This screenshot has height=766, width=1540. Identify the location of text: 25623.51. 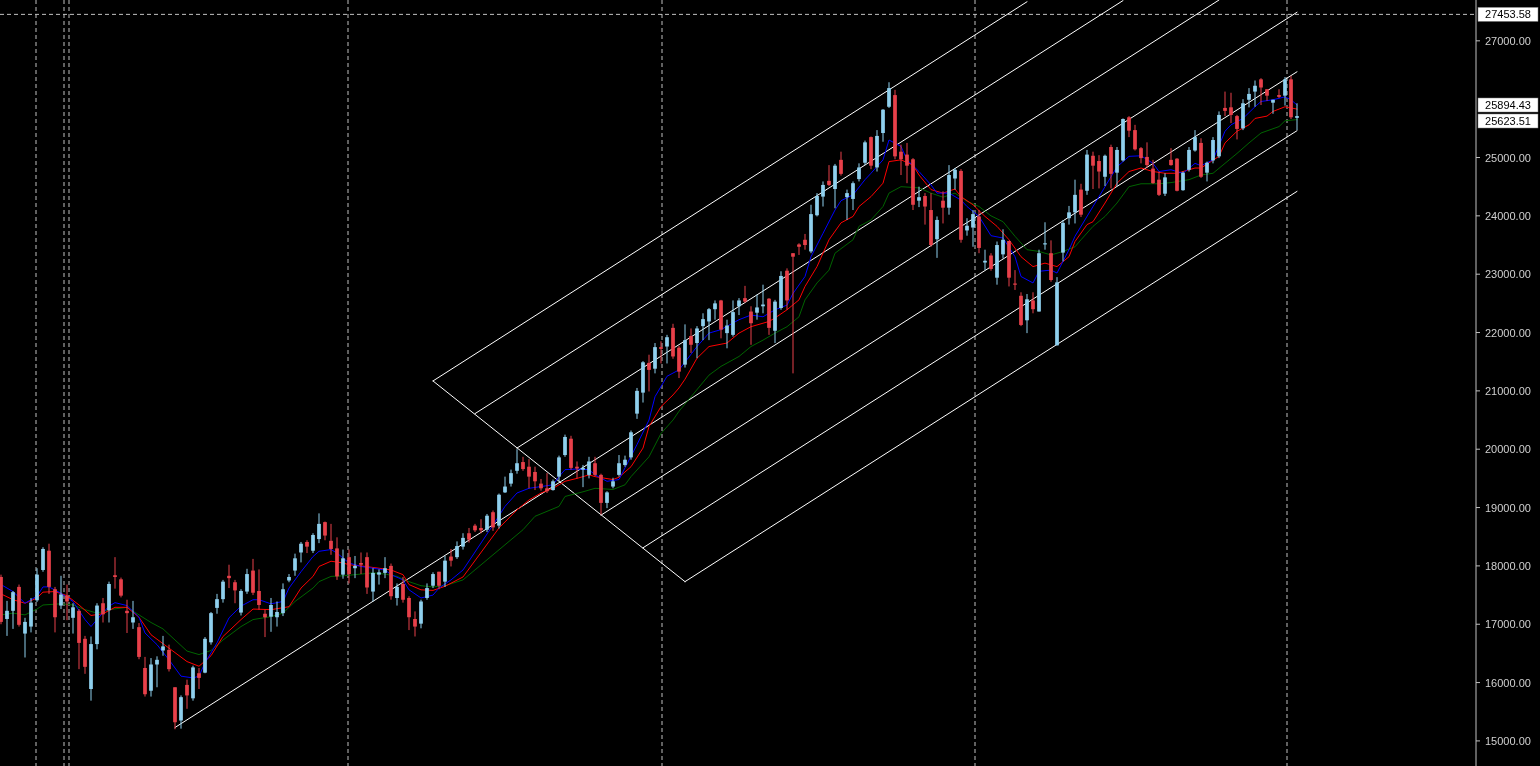
(1508, 121).